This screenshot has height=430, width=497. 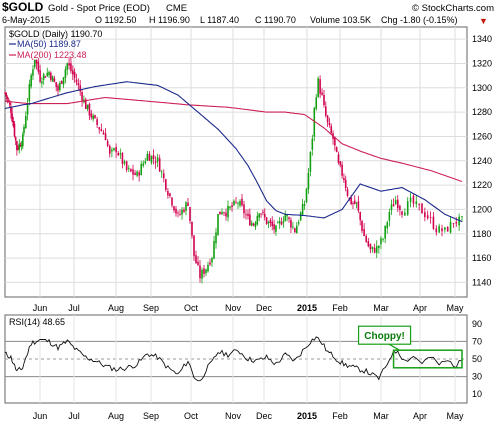 What do you see at coordinates (40, 416) in the screenshot?
I see `rsi-x-tick-label: Jun` at bounding box center [40, 416].